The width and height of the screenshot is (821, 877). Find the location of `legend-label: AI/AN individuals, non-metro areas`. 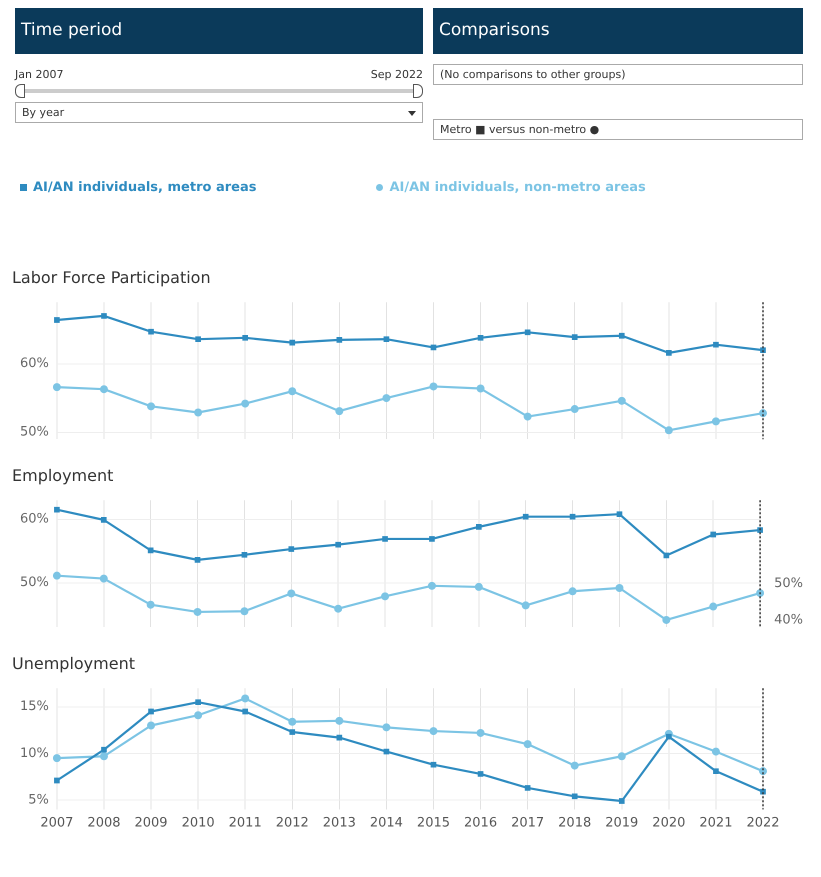

legend-label: AI/AN individuals, non-metro areas is located at coordinates (517, 187).